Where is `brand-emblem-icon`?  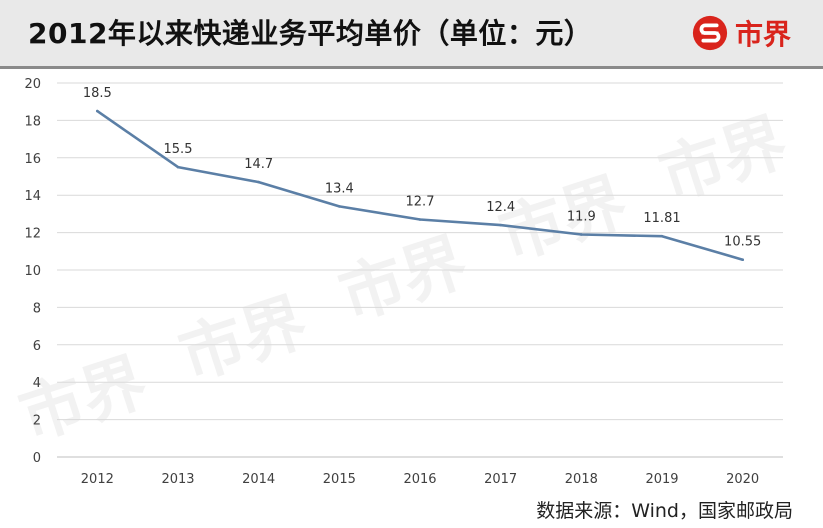 brand-emblem-icon is located at coordinates (710, 33).